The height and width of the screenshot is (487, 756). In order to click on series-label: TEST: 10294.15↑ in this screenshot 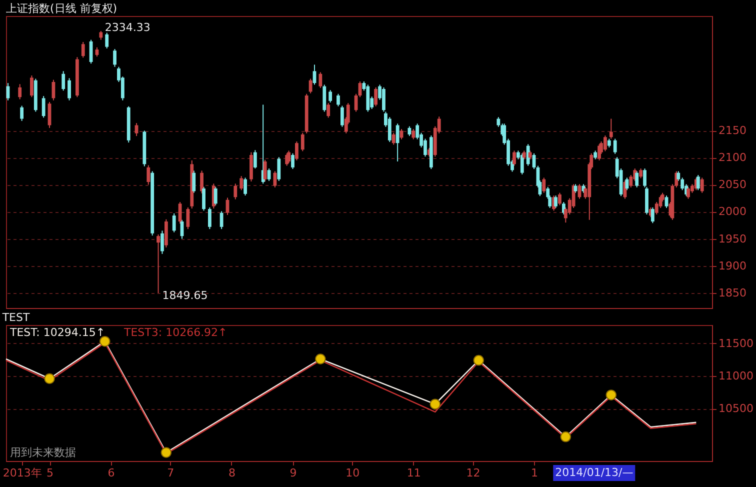, I will do `click(57, 332)`.